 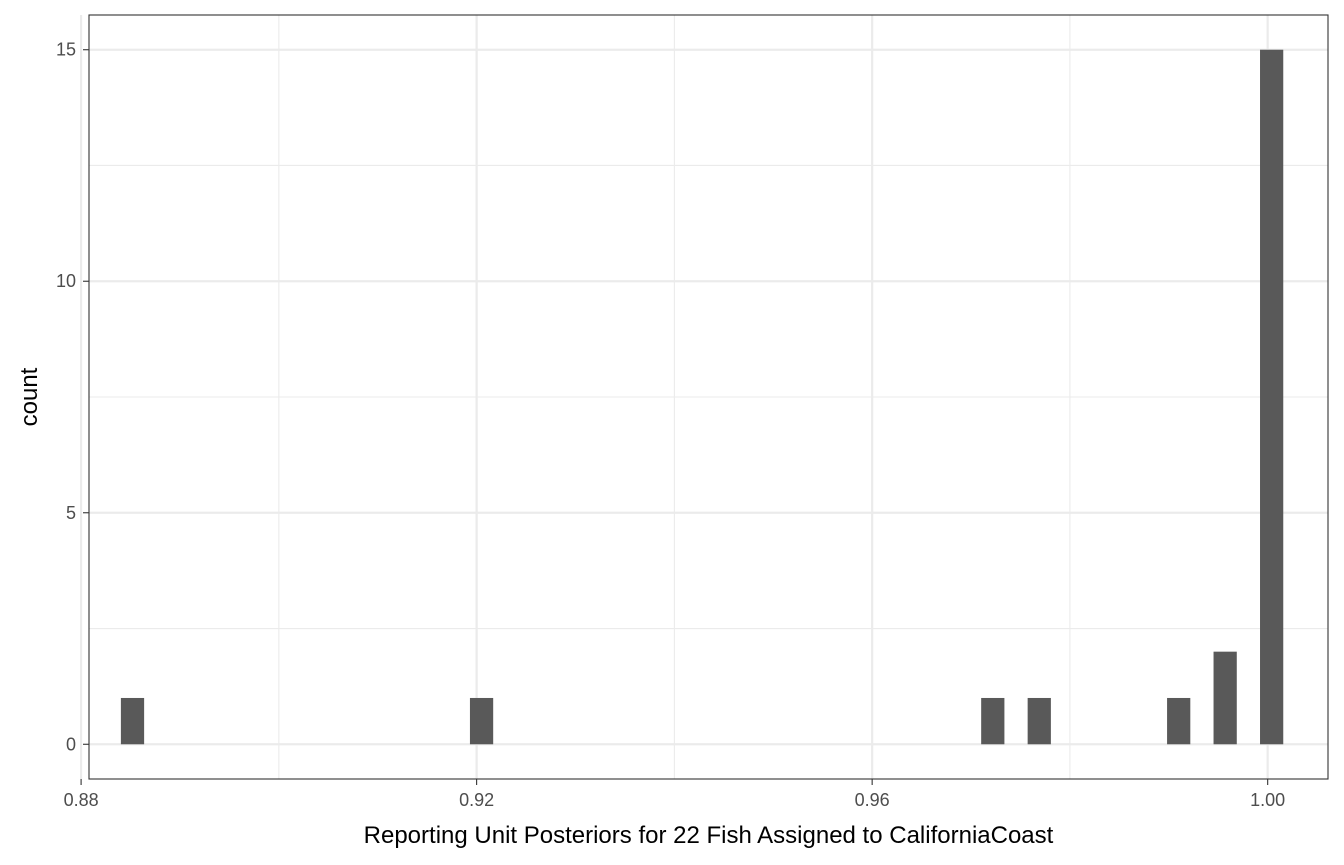 What do you see at coordinates (476, 800) in the screenshot?
I see `x-tick-label-1: 0.92` at bounding box center [476, 800].